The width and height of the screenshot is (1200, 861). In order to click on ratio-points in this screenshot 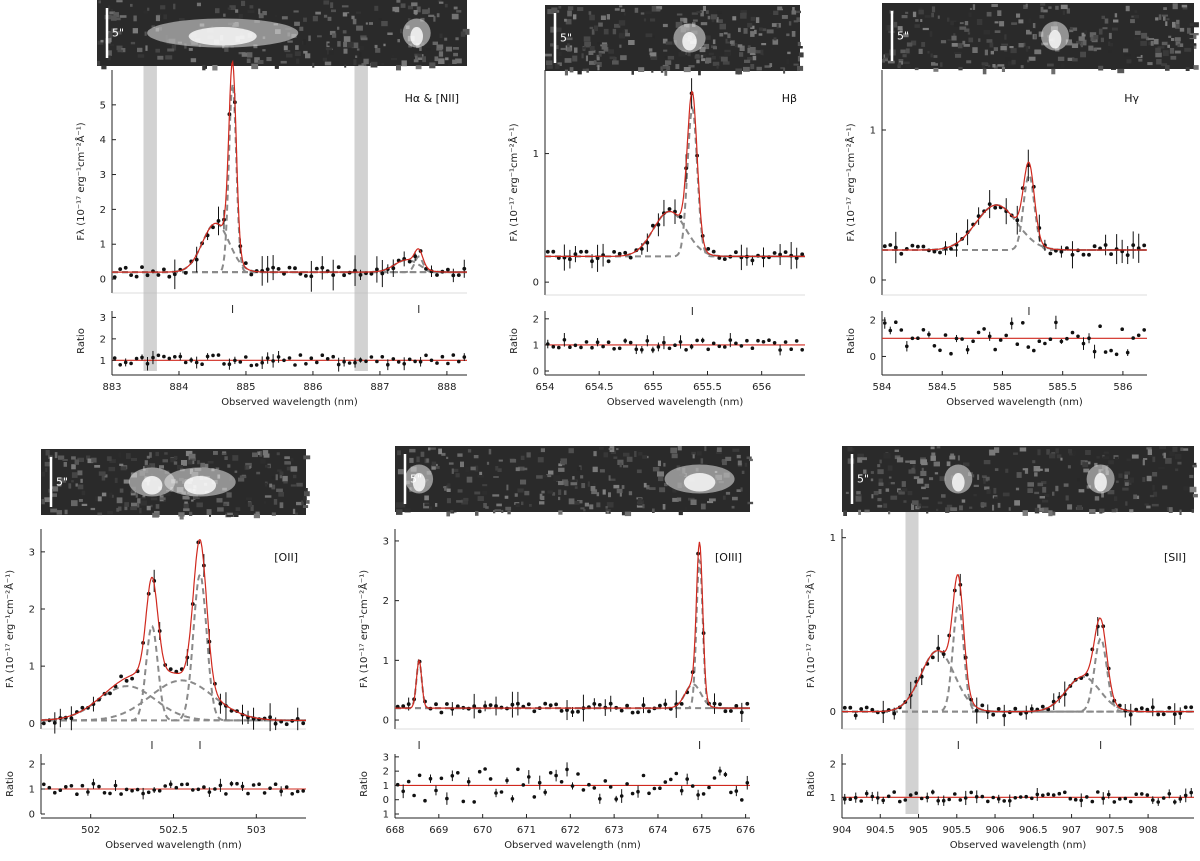, I will do `click(572, 783)`.